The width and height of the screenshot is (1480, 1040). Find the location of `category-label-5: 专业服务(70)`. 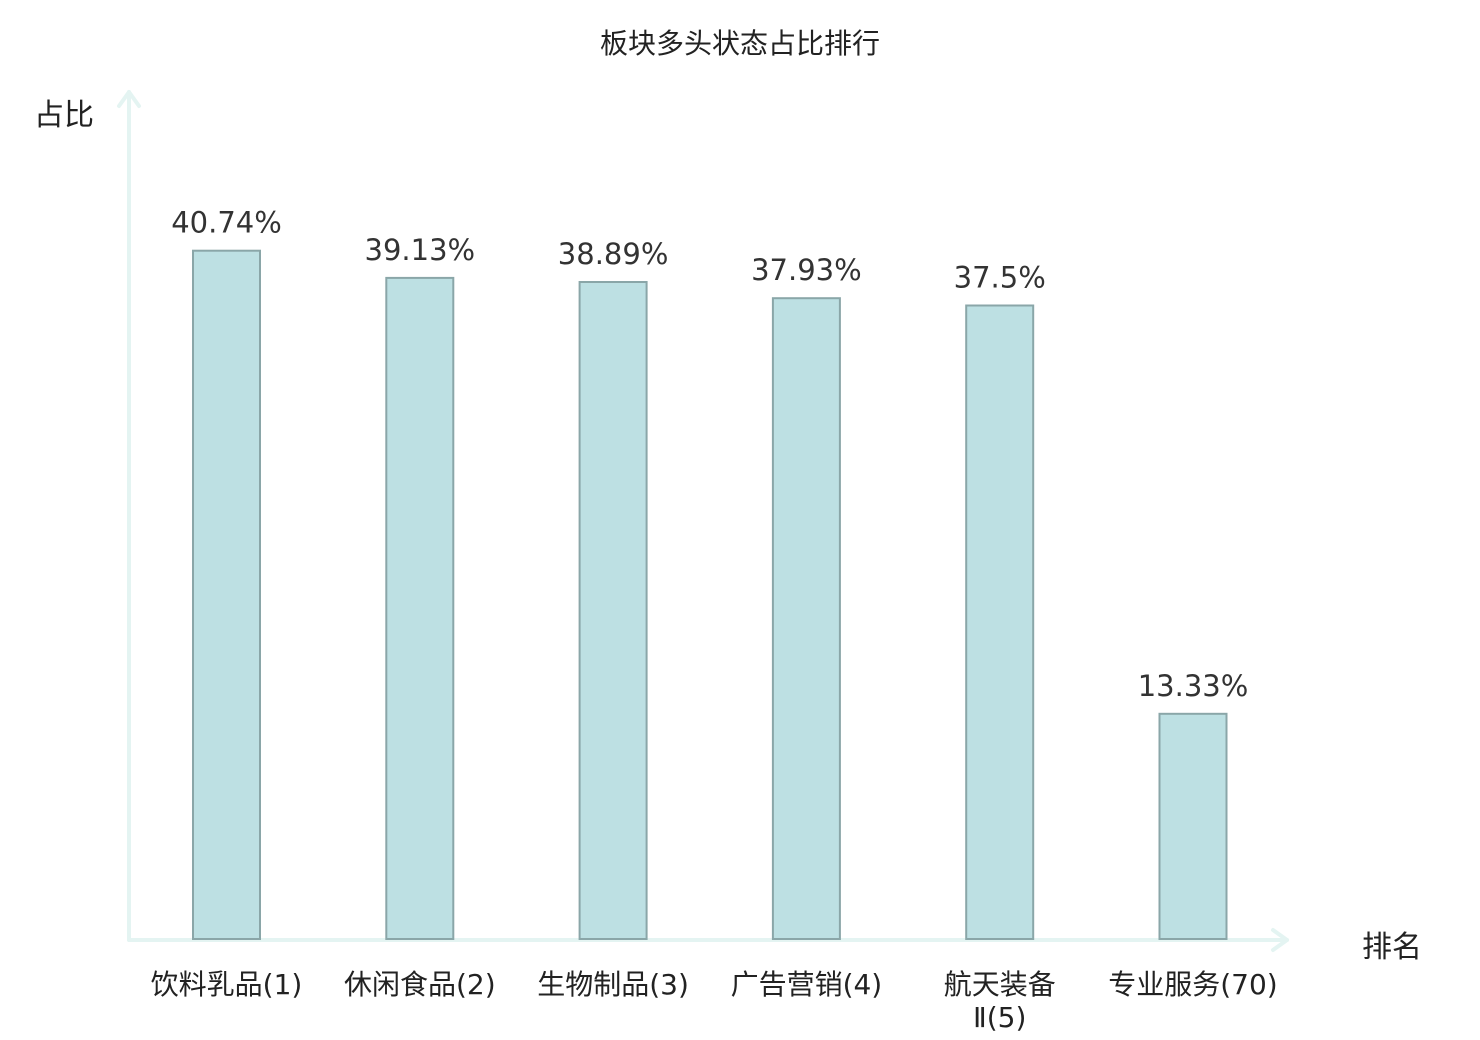

category-label-5: 专业服务(70) is located at coordinates (1192, 984).